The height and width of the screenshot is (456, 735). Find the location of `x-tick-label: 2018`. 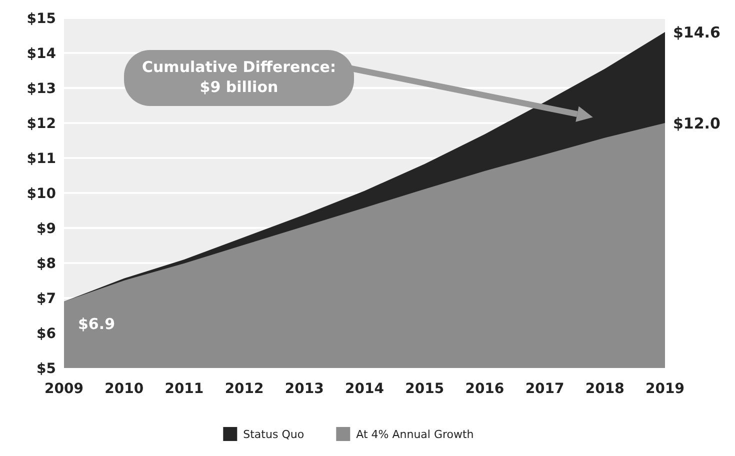

x-tick-label: 2018 is located at coordinates (604, 389).